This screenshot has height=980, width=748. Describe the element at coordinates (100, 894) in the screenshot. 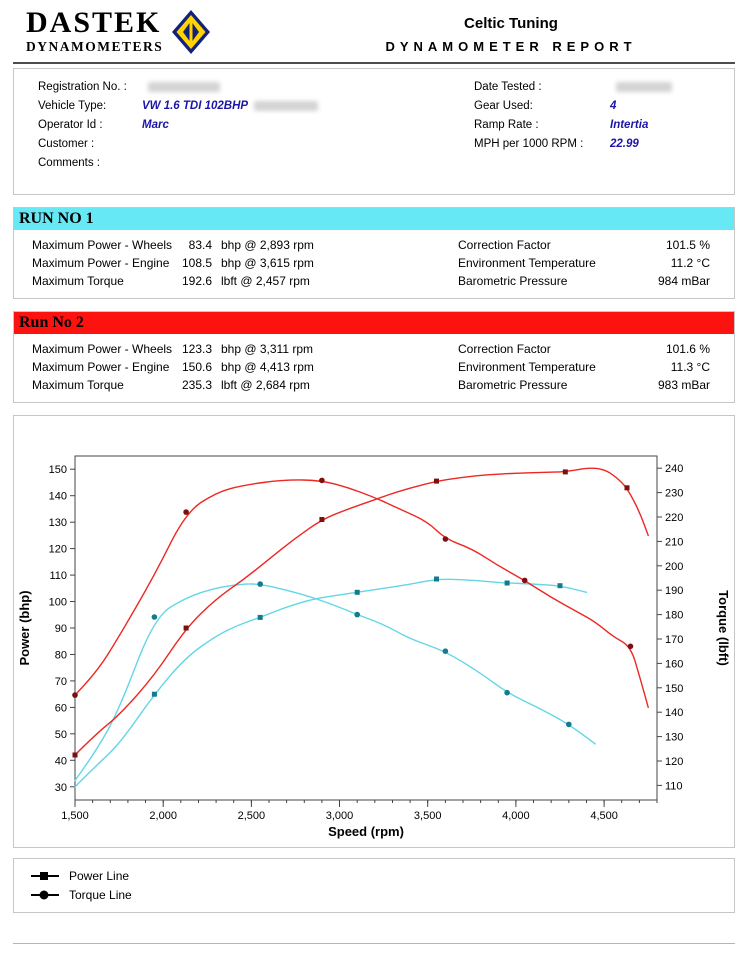

I see `legend-label-torque: Torque Line` at that location.